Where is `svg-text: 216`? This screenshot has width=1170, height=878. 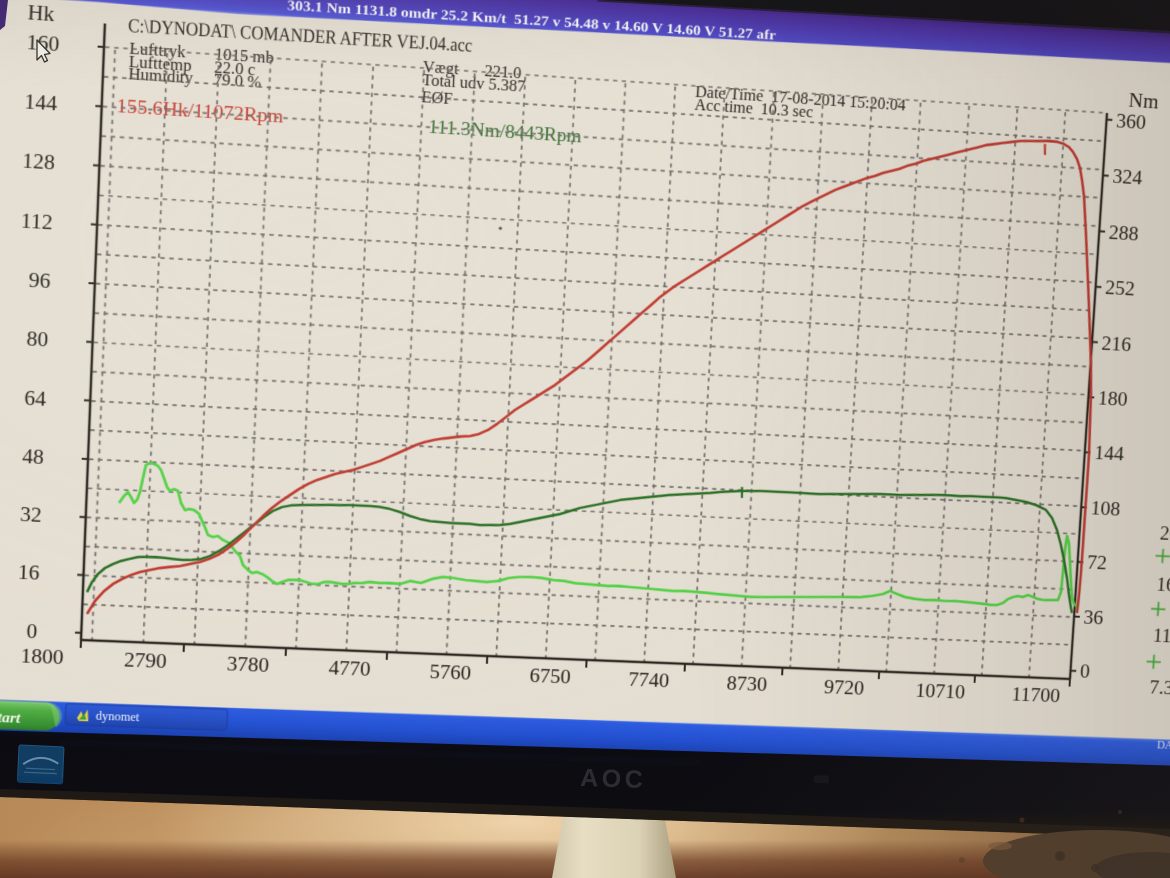
svg-text: 216 is located at coordinates (1116, 344).